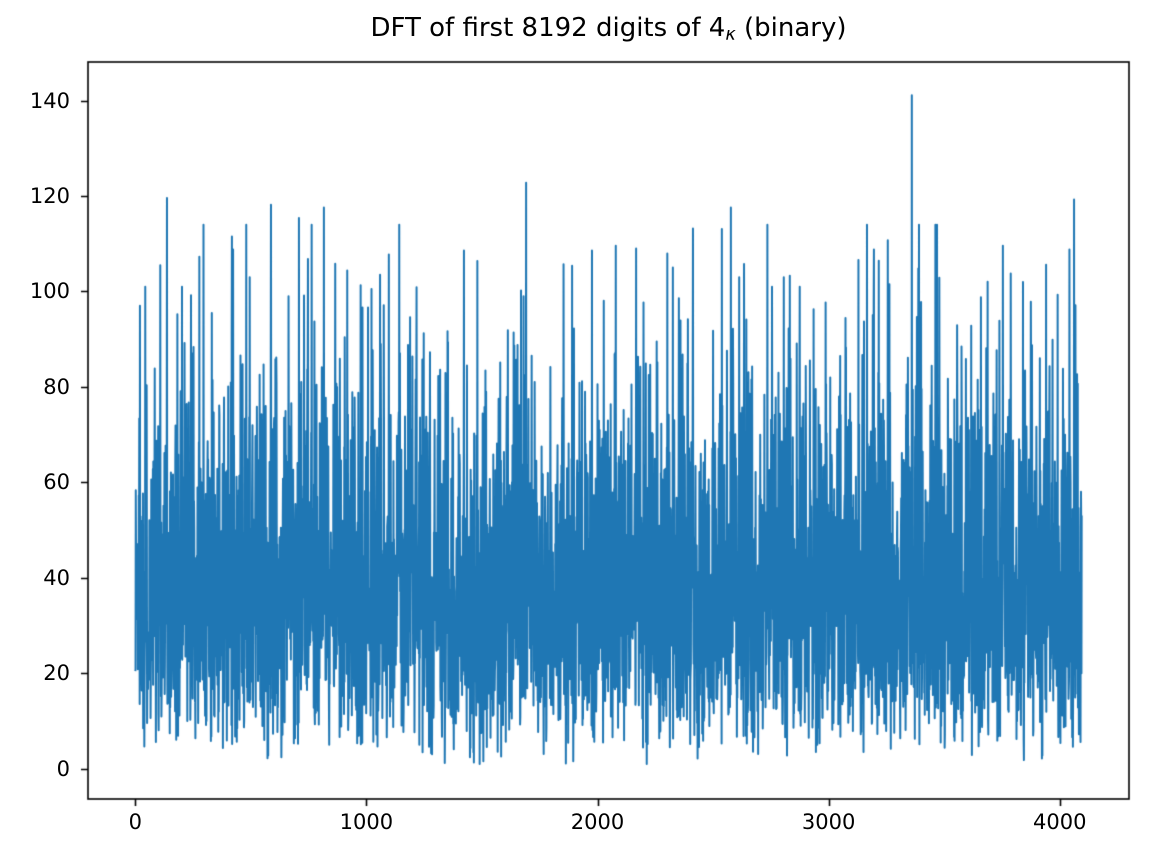 This screenshot has width=1149, height=864. What do you see at coordinates (63, 768) in the screenshot?
I see `y-tick-label-0: 0` at bounding box center [63, 768].